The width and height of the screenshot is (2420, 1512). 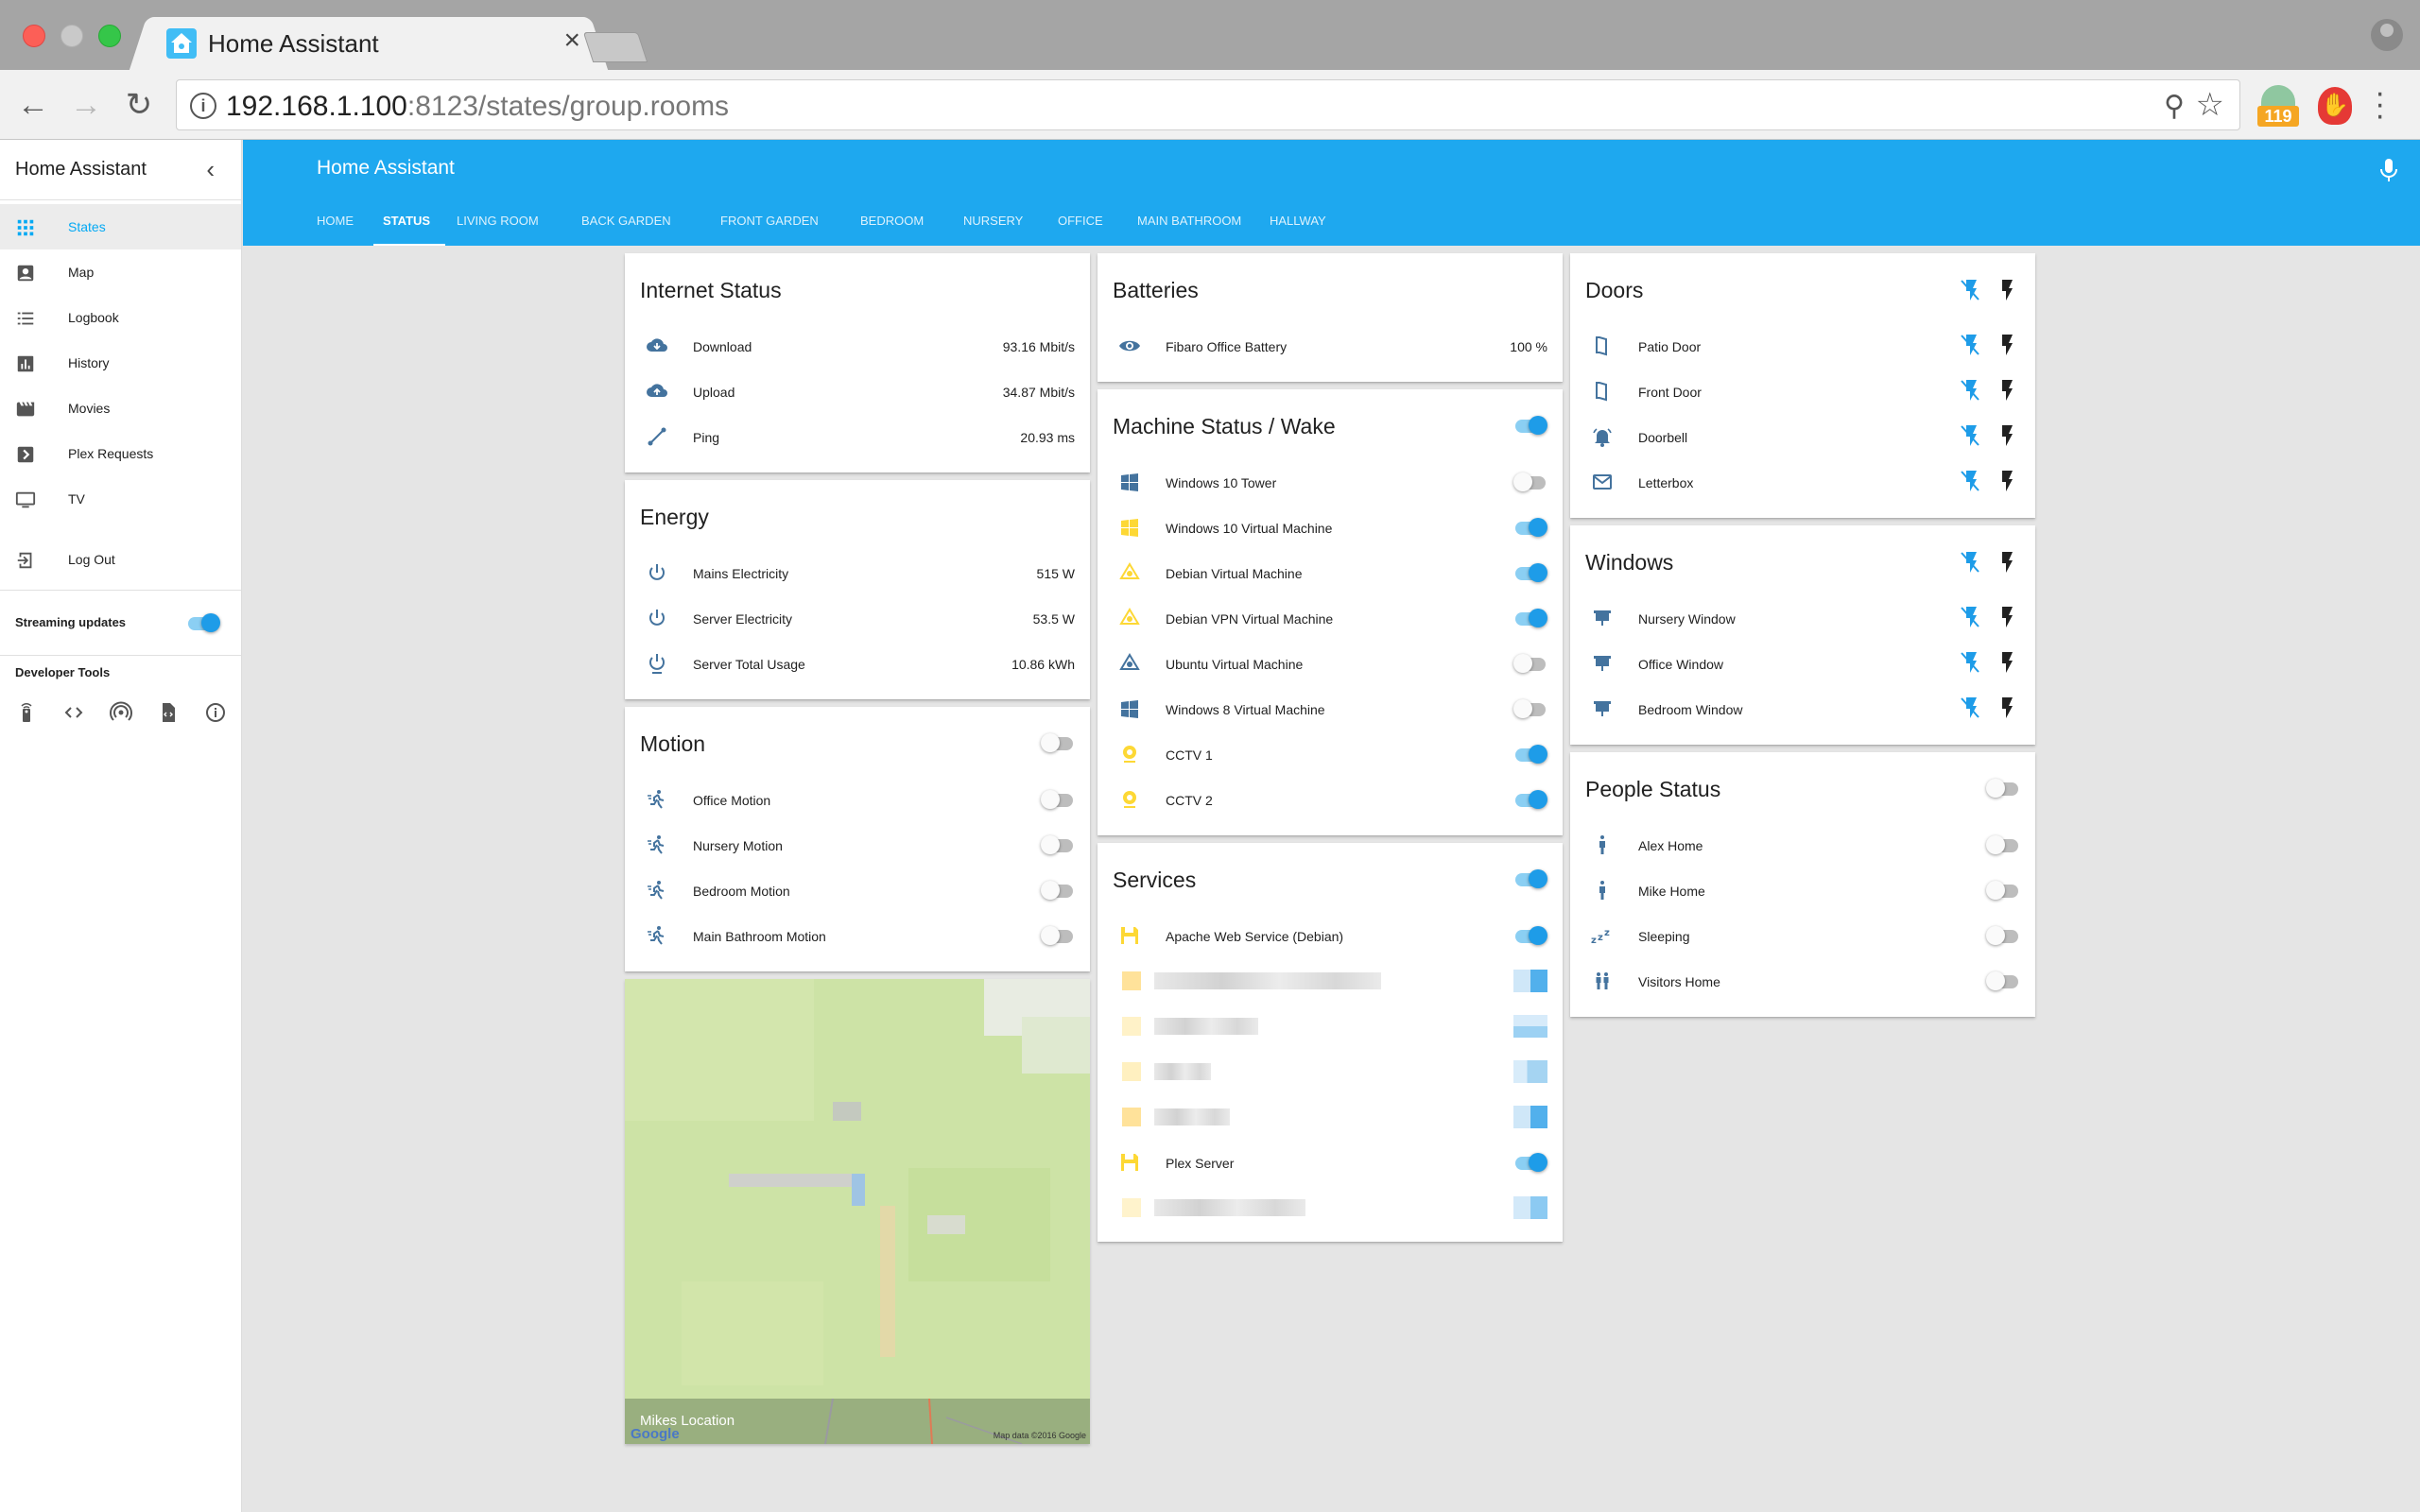 What do you see at coordinates (857, 890) in the screenshot?
I see `list-item: Bedroom Motion` at bounding box center [857, 890].